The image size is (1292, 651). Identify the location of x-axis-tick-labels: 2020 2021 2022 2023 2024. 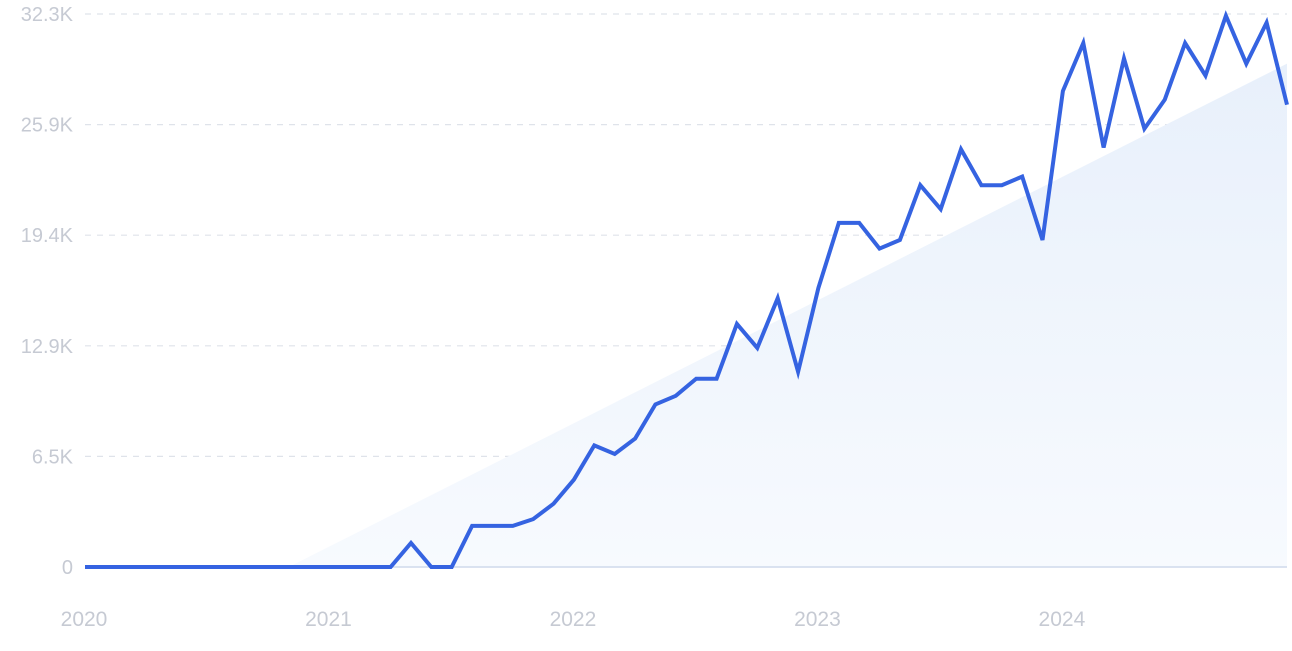
(573, 619).